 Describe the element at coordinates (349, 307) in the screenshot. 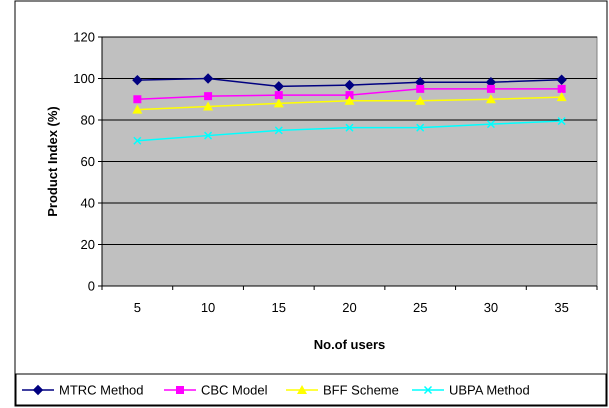

I see `x-tick-label: 20` at that location.